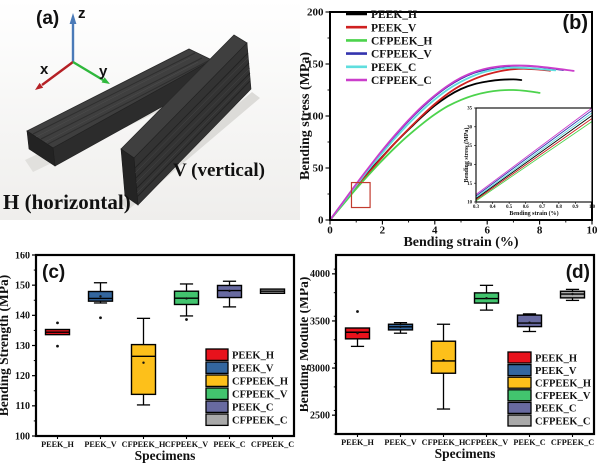  I want to click on series-group, so click(452, 142).